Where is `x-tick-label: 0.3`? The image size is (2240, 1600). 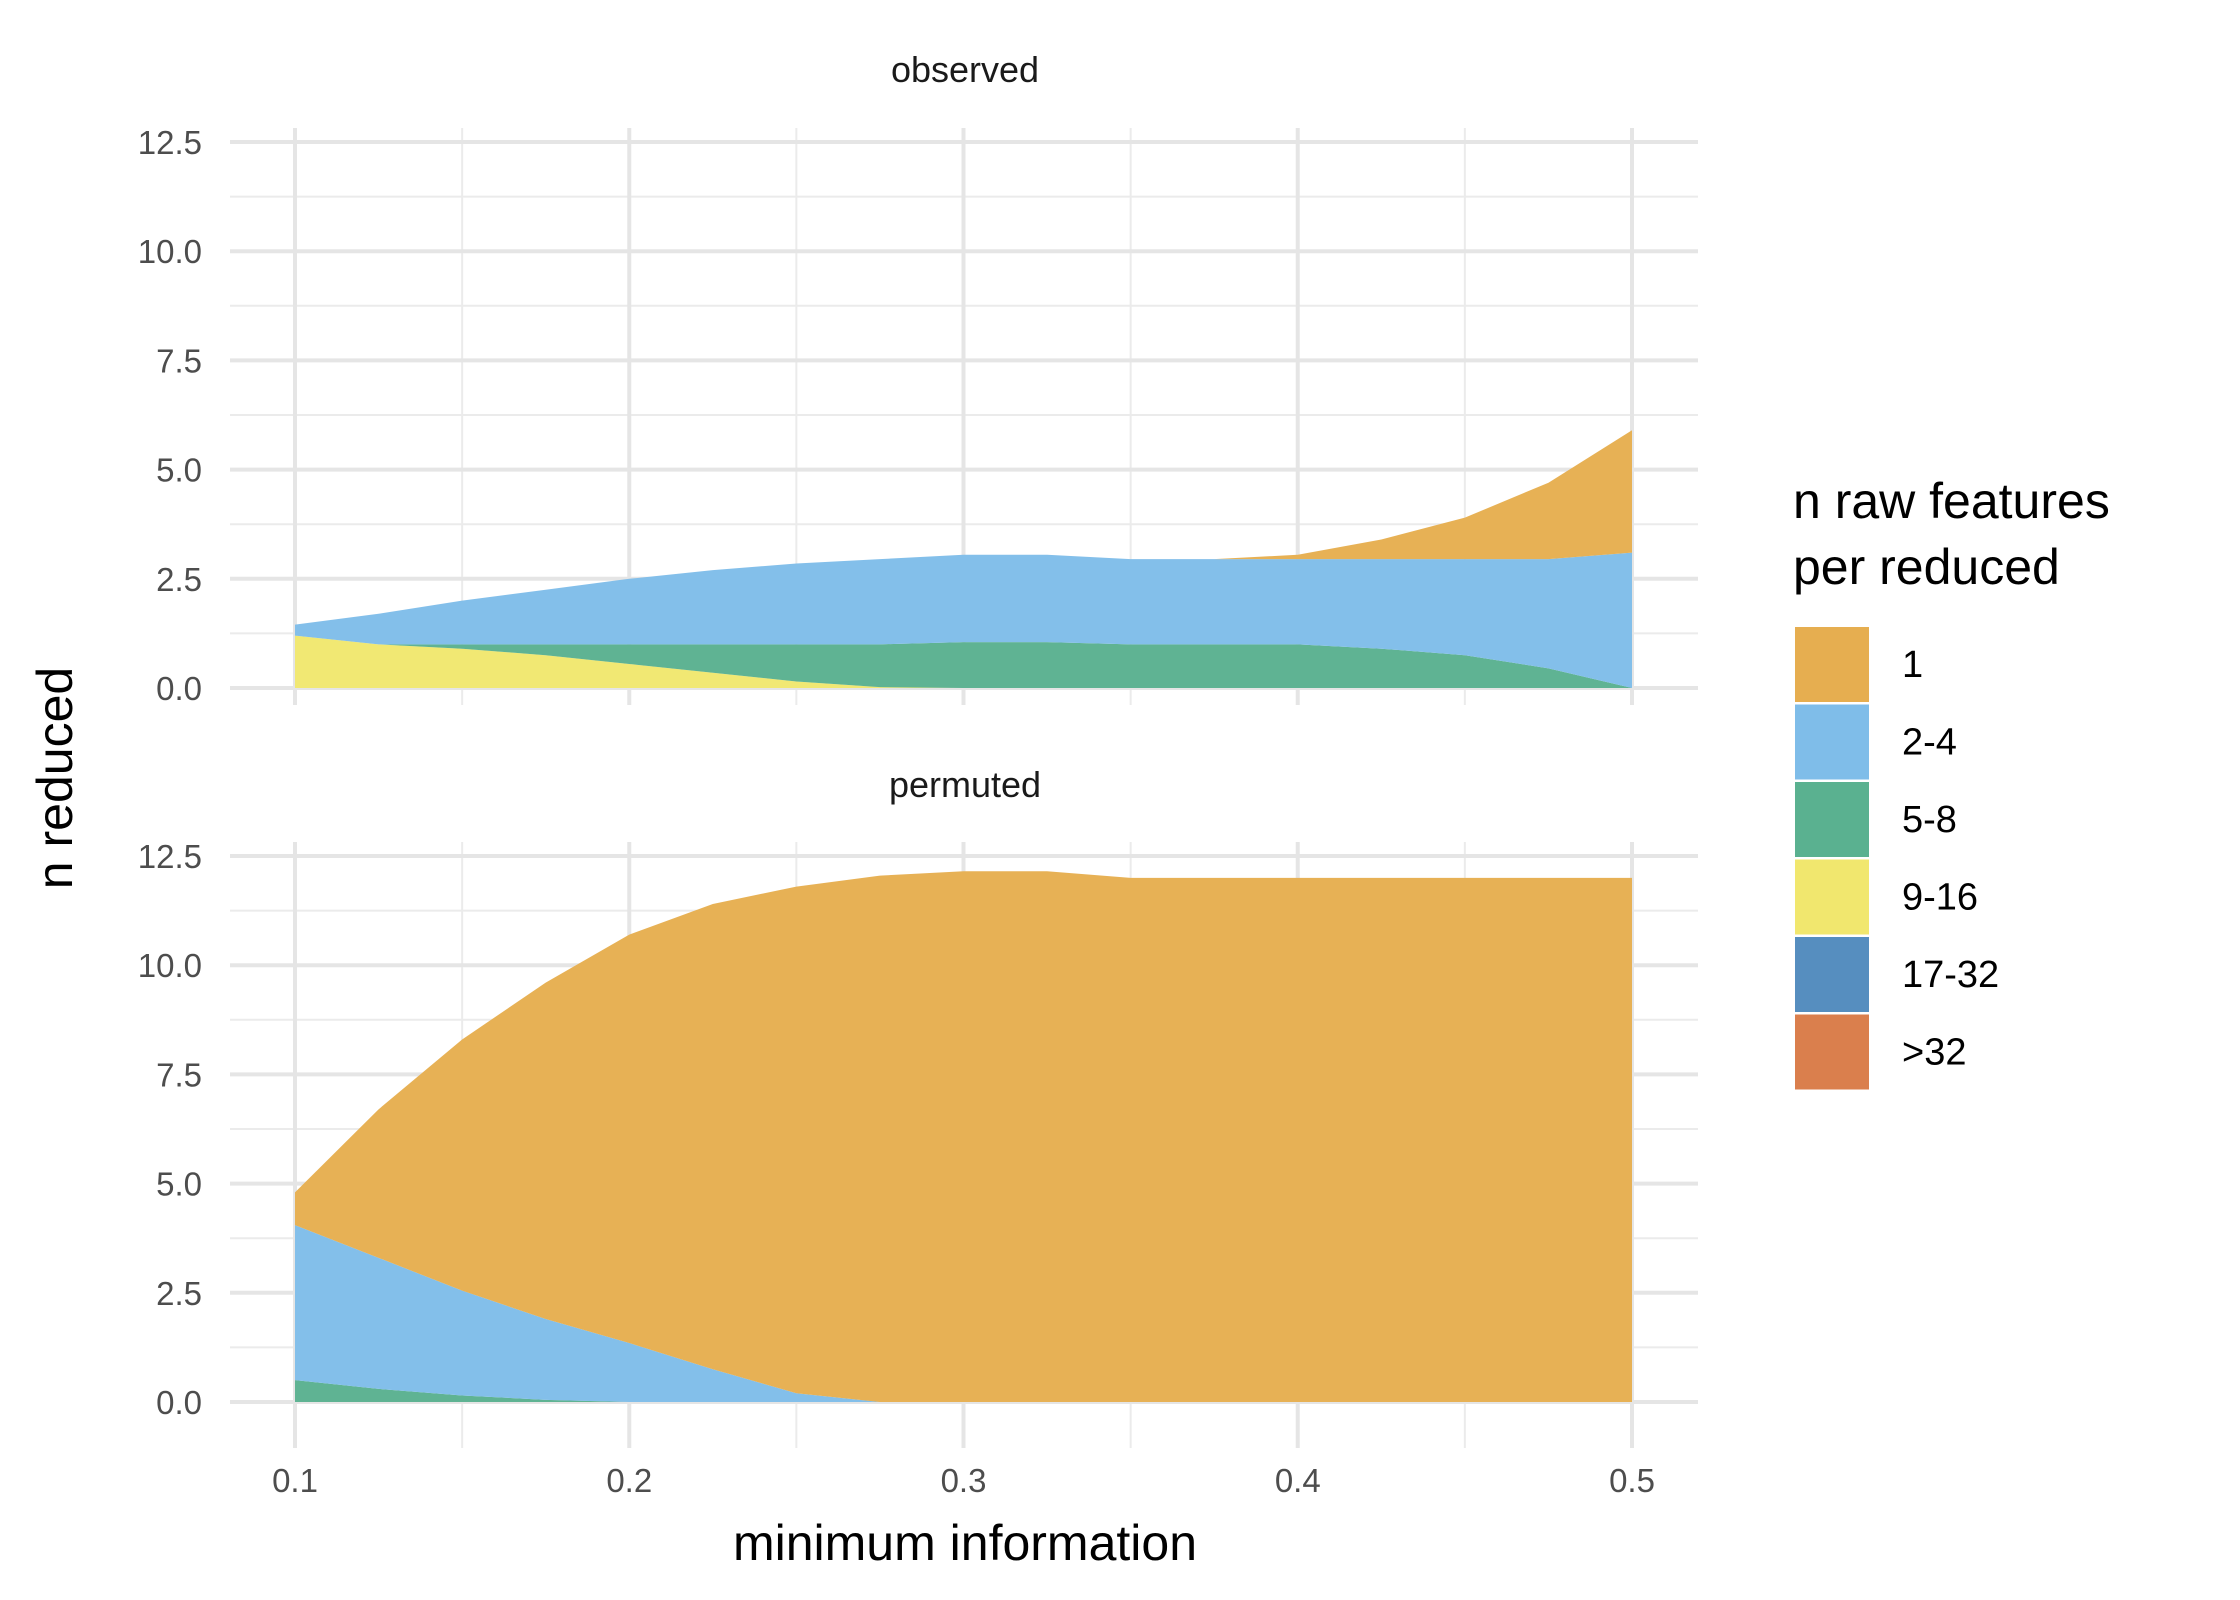 x-tick-label: 0.3 is located at coordinates (964, 1480).